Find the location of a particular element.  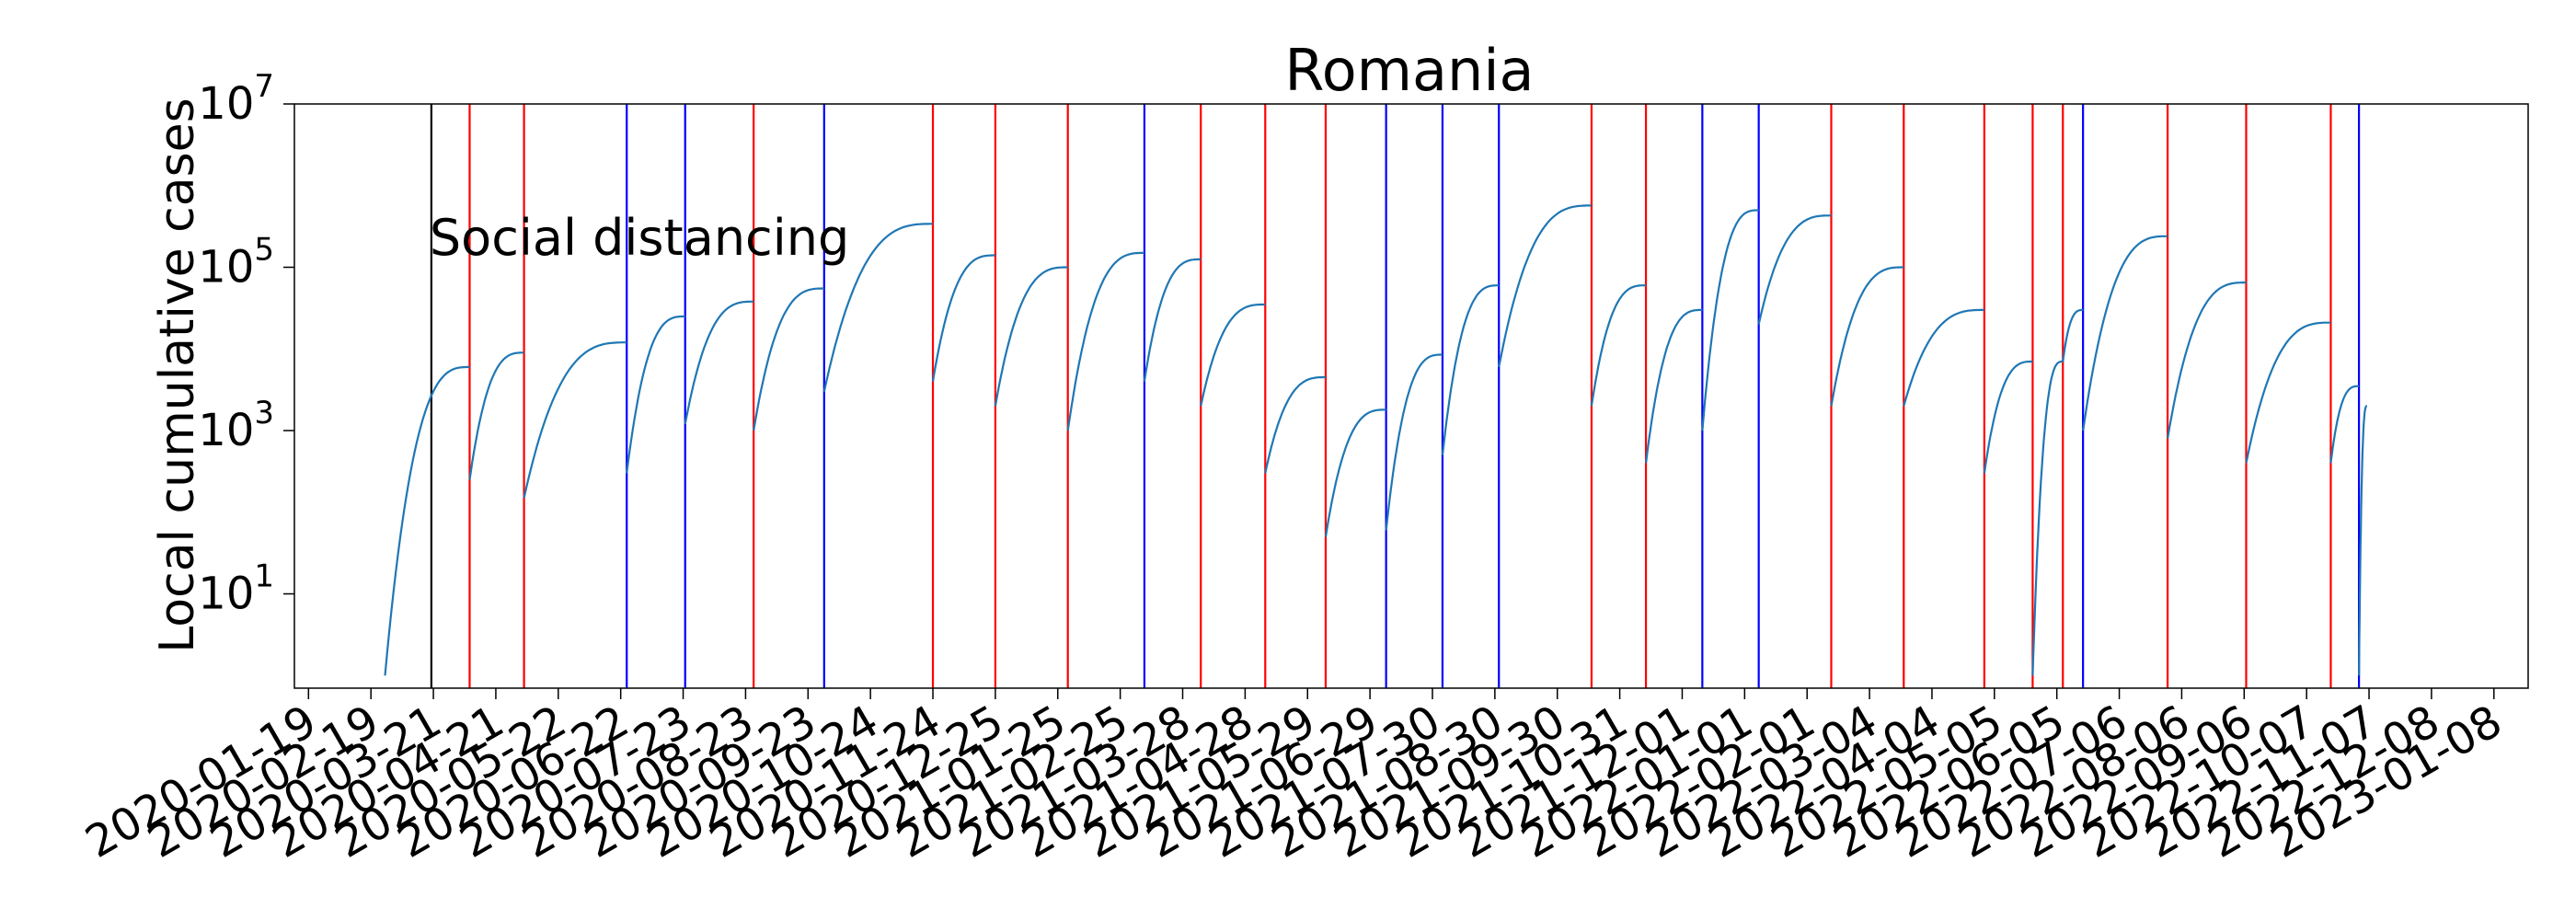

annotation-0: Social distancing is located at coordinates (639, 238).